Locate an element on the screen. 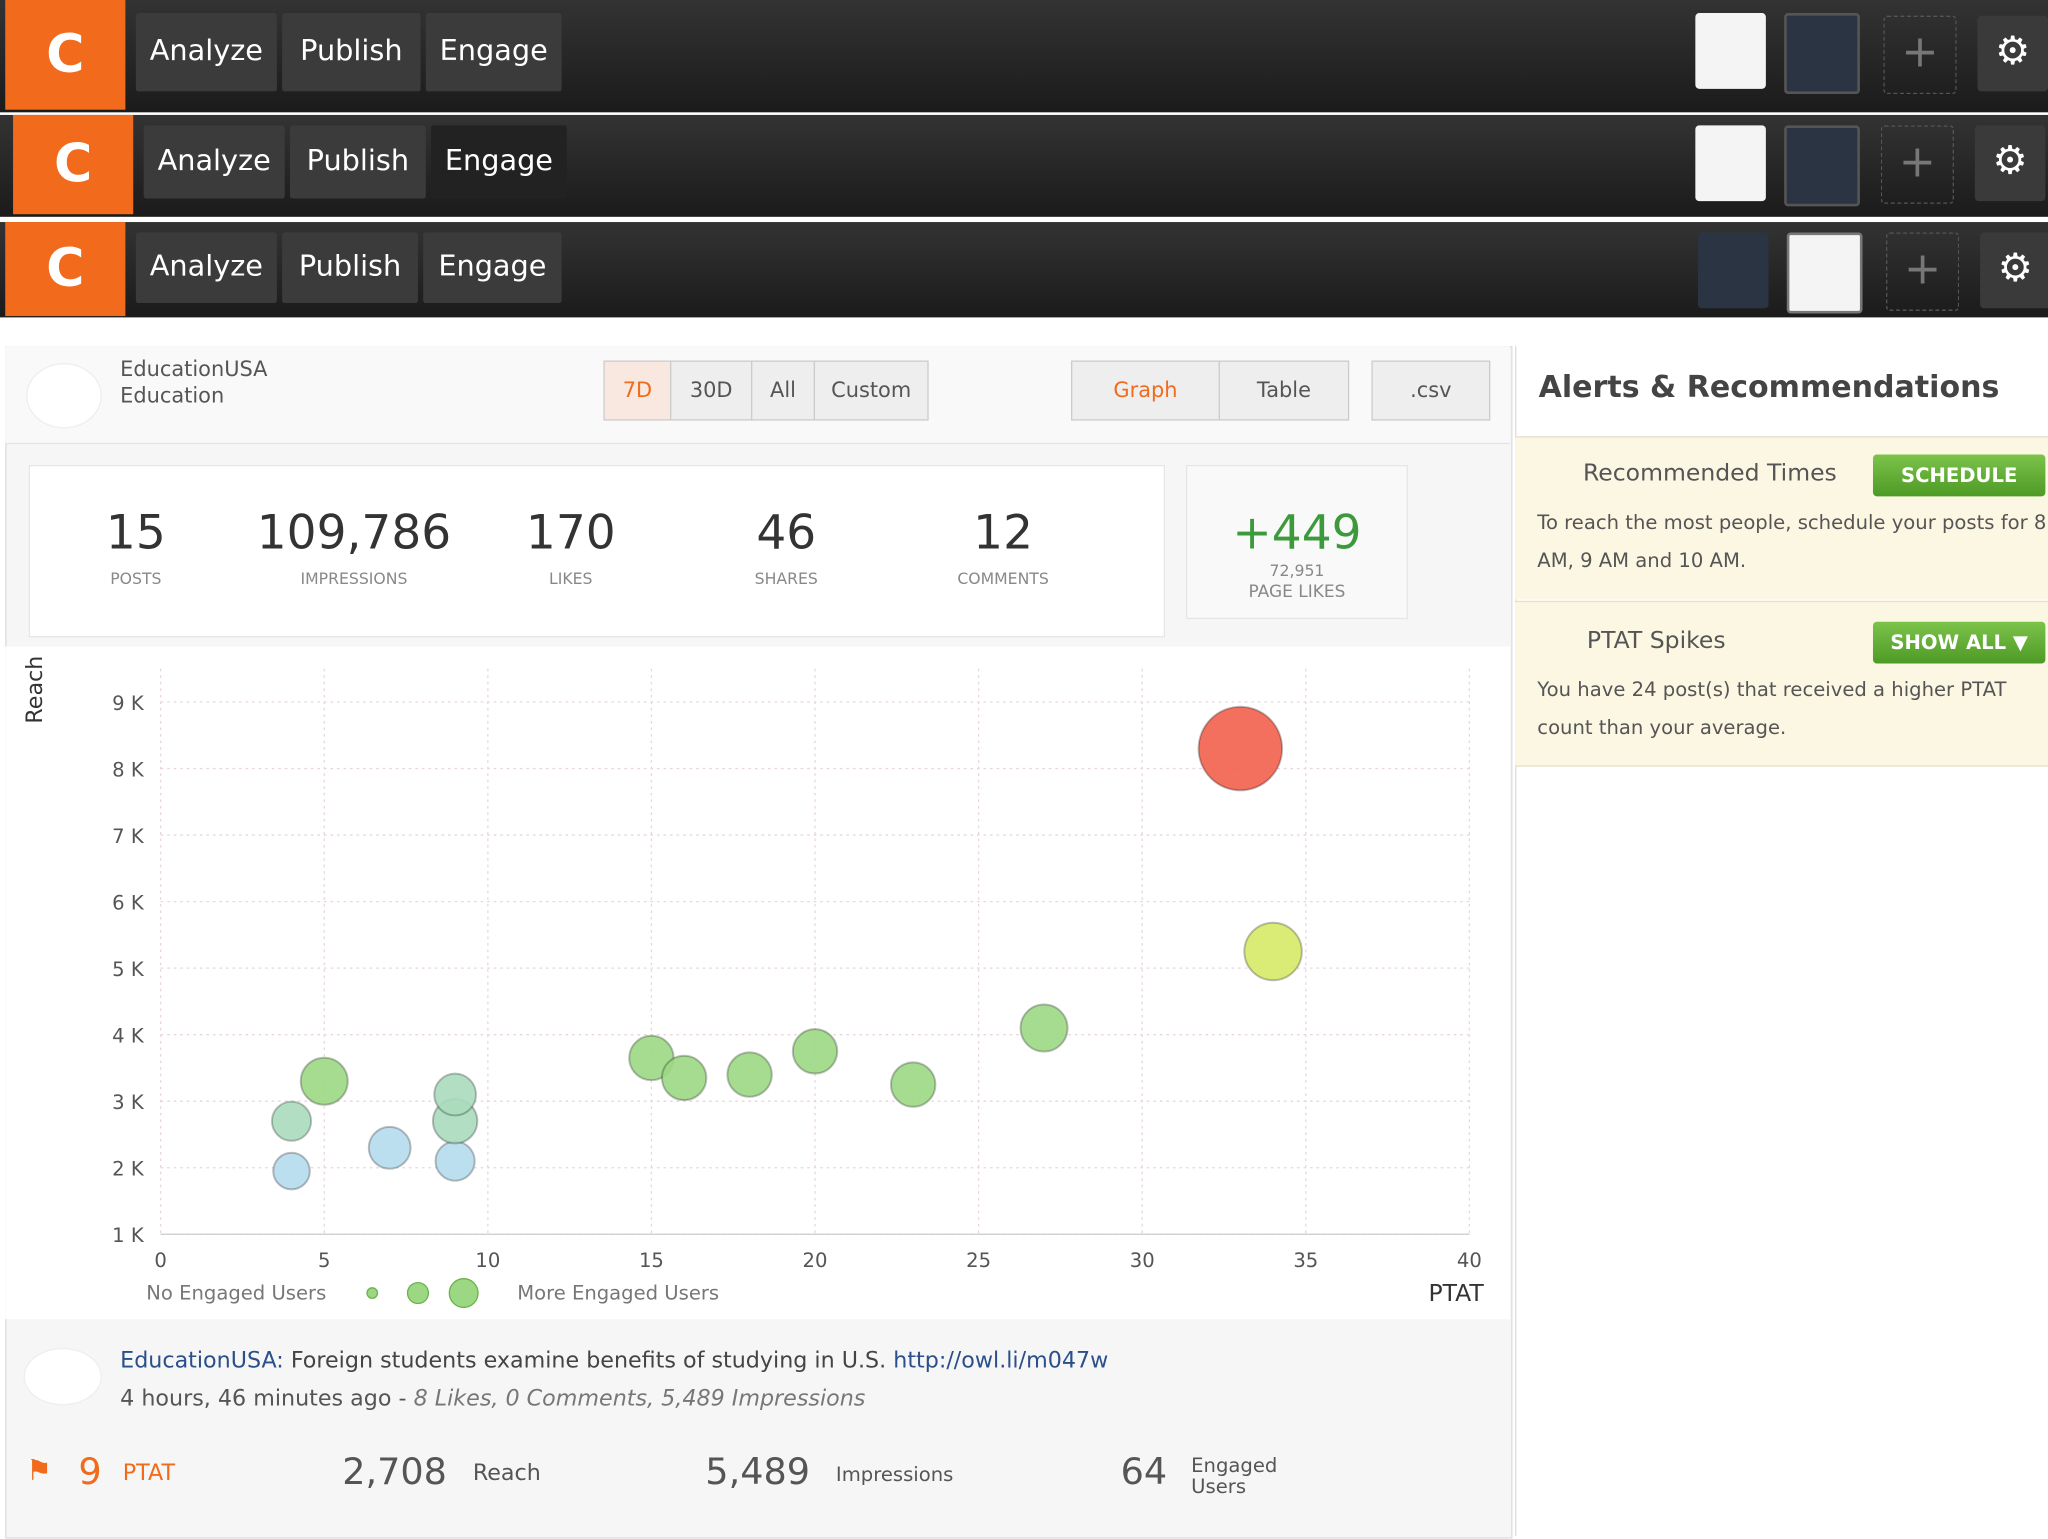 This screenshot has width=2048, height=1539. range-button: 30D is located at coordinates (711, 390).